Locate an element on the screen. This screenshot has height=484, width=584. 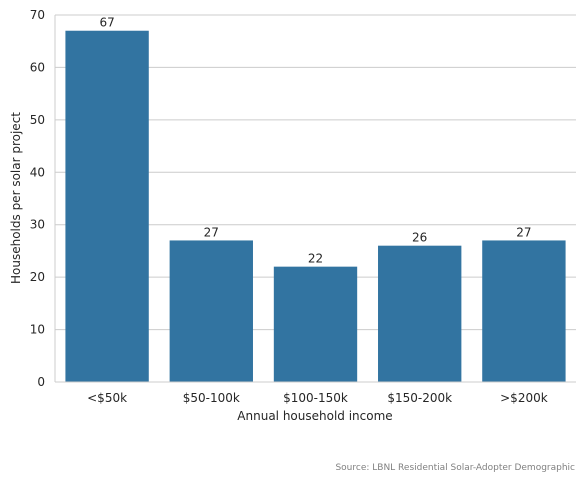
y-tick-label: 50 is located at coordinates (37, 120).